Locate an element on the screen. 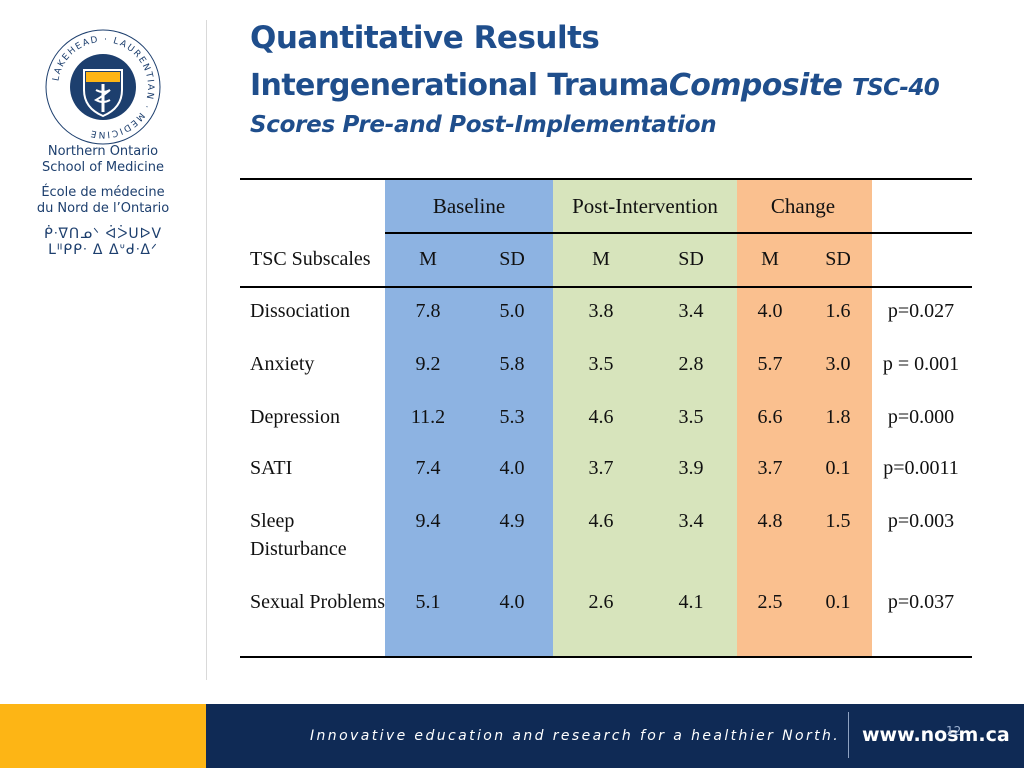 The height and width of the screenshot is (768, 1024). table-cell: 2.6 is located at coordinates (601, 602).